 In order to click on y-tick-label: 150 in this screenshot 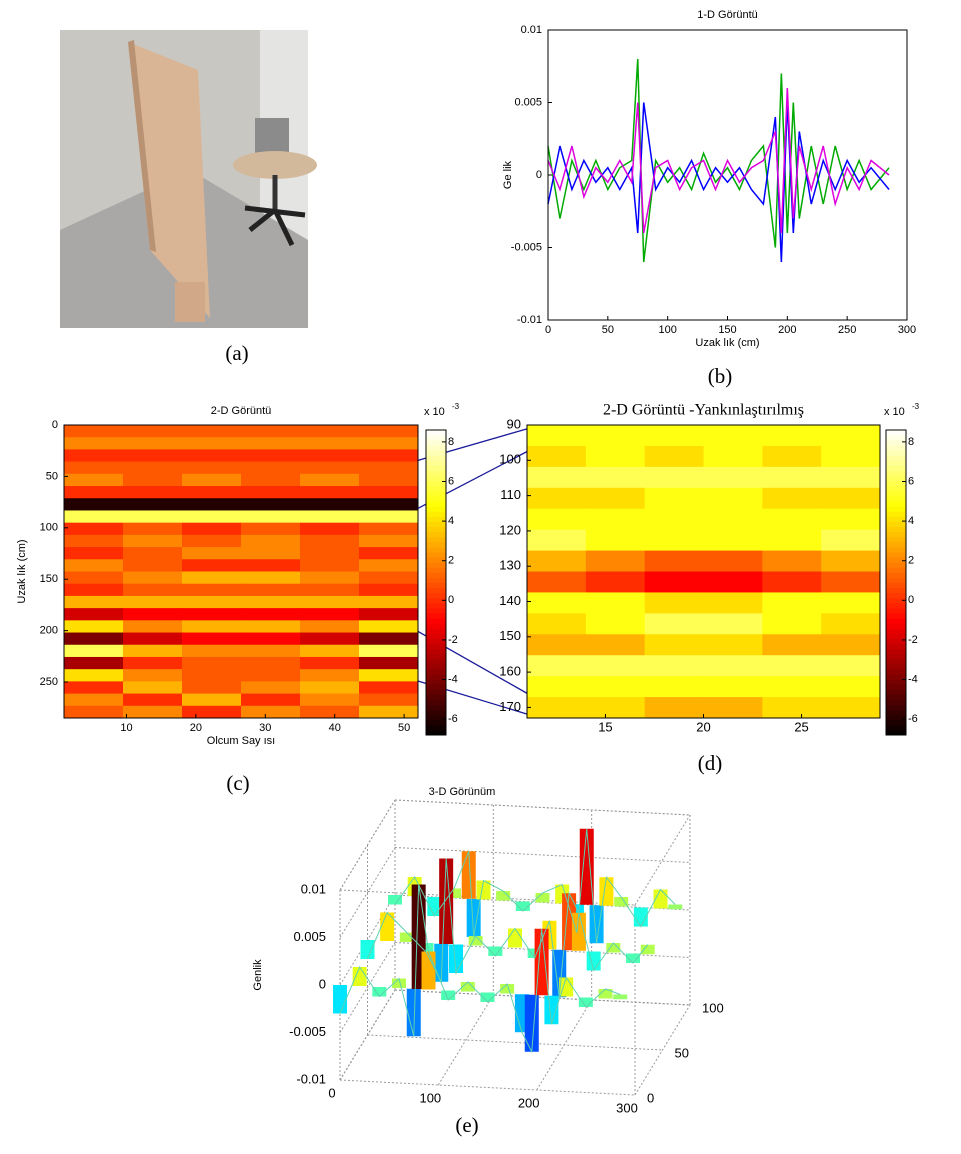, I will do `click(510, 635)`.